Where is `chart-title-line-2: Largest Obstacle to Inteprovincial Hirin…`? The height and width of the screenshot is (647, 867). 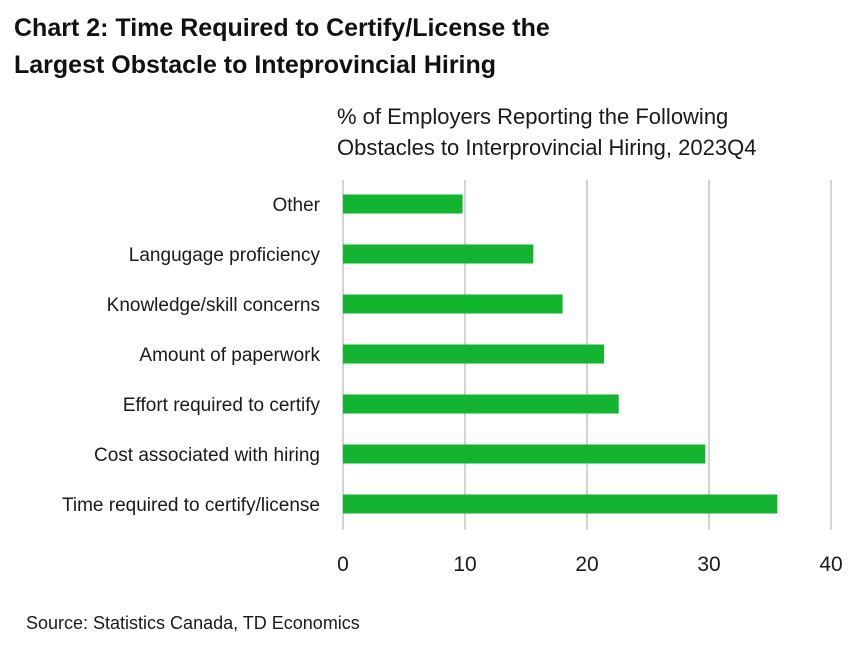
chart-title-line-2: Largest Obstacle to Inteprovincial Hirin… is located at coordinates (255, 65).